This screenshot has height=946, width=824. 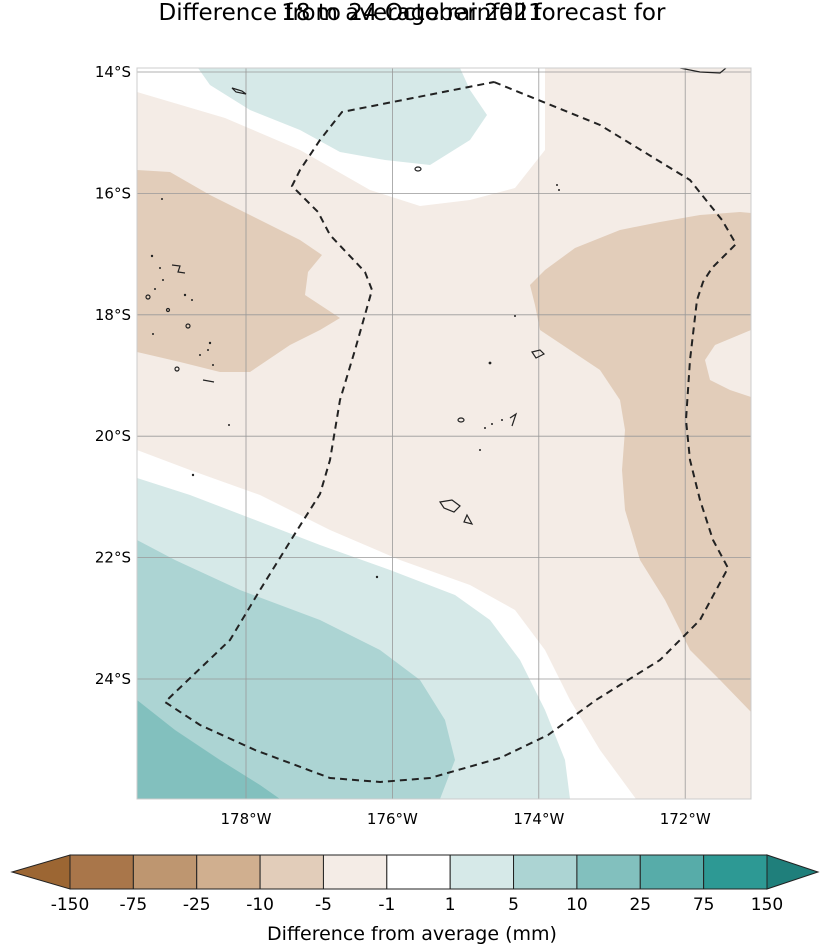 What do you see at coordinates (113, 436) in the screenshot?
I see `lat-tick-label: 20°S` at bounding box center [113, 436].